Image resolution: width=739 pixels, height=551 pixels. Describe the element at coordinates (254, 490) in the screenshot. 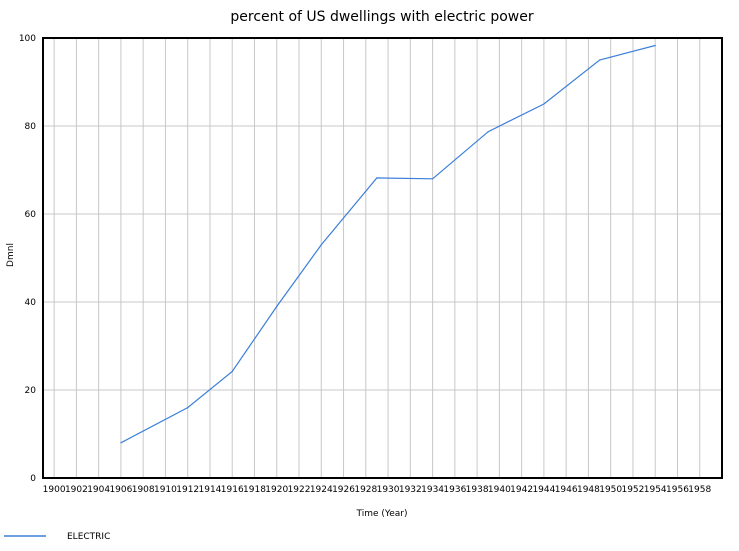

I see `x-tick-label: 1918` at that location.